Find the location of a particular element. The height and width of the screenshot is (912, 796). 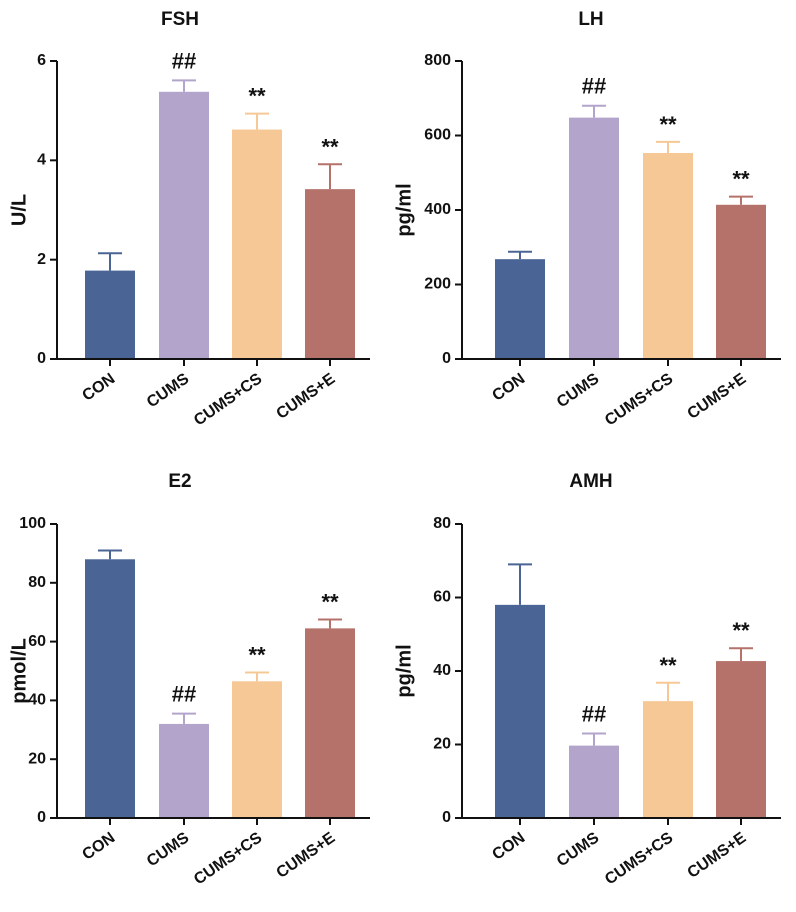

y-tick-label: 600 is located at coordinates (437, 135).